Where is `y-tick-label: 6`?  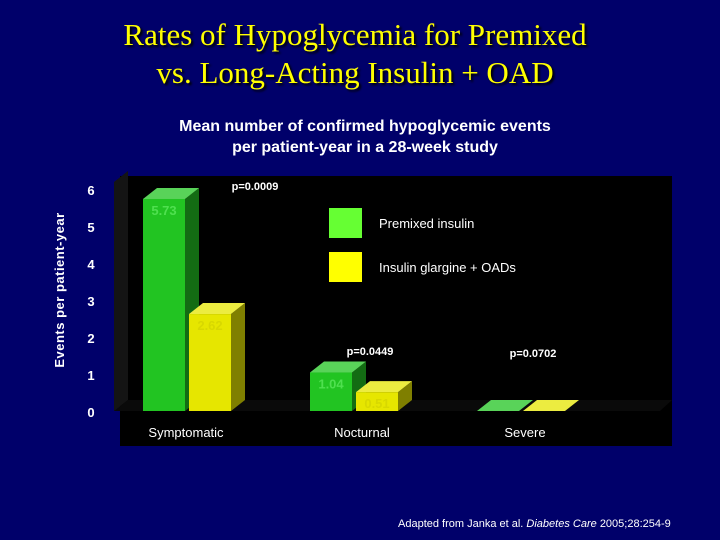 y-tick-label: 6 is located at coordinates (90, 190).